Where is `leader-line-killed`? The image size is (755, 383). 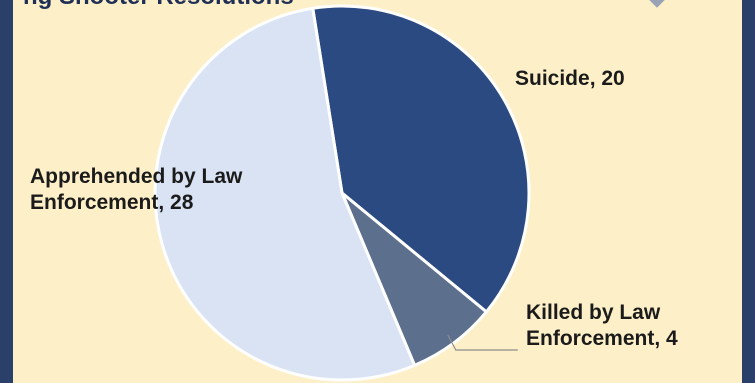 leader-line-killed is located at coordinates (482, 342).